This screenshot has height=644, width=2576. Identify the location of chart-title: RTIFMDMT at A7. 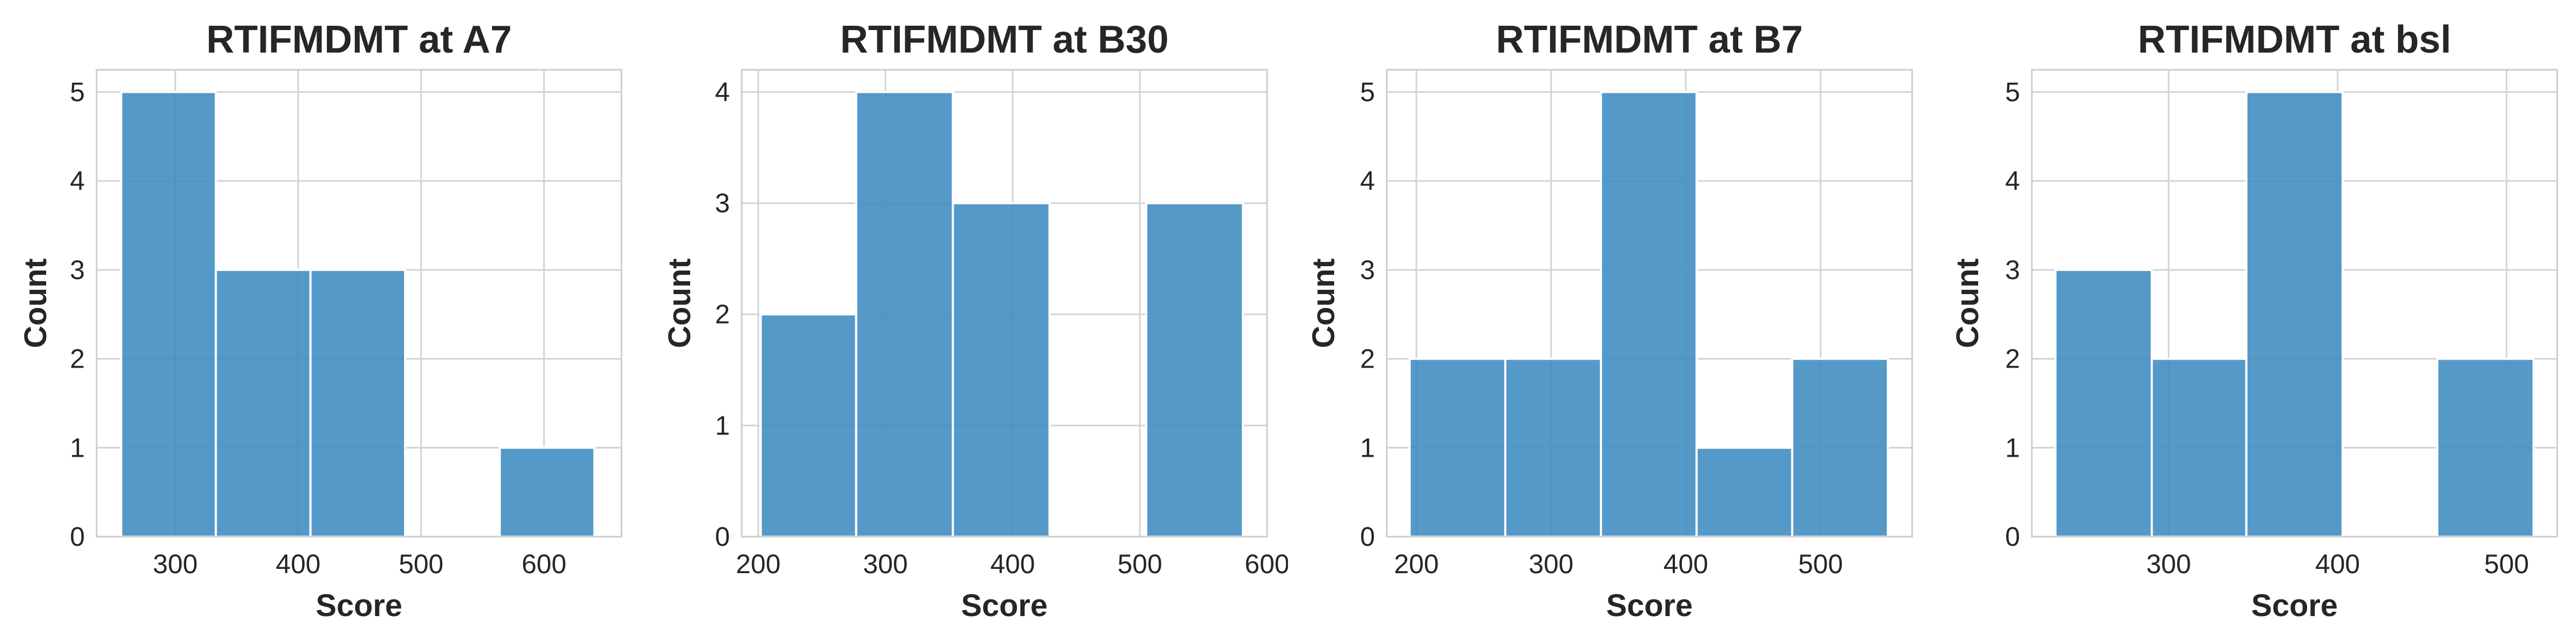
(358, 39).